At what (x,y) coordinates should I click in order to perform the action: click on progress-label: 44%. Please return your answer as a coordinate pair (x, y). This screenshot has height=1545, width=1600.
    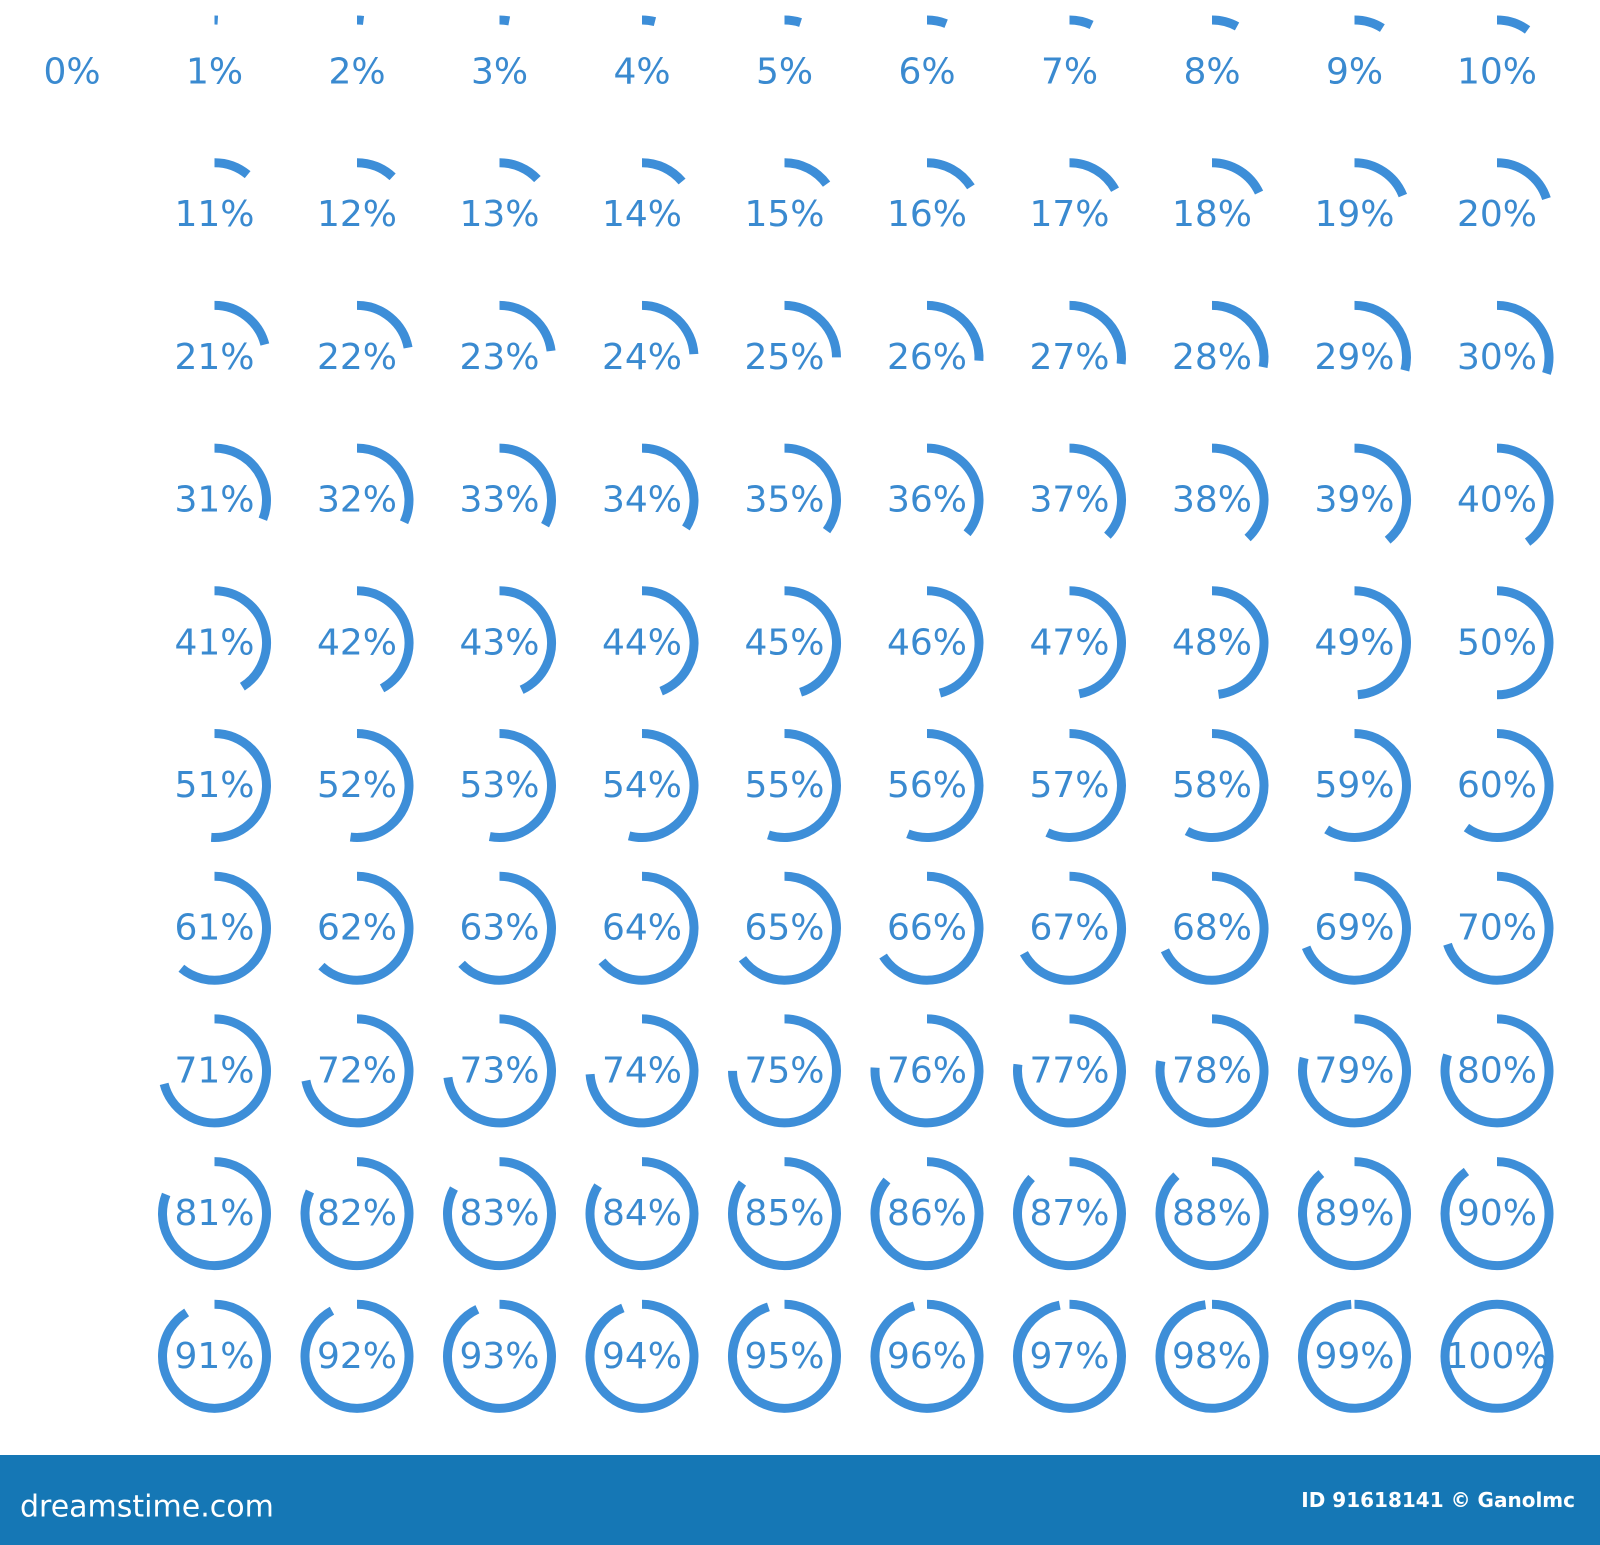
    Looking at the image, I should click on (642, 642).